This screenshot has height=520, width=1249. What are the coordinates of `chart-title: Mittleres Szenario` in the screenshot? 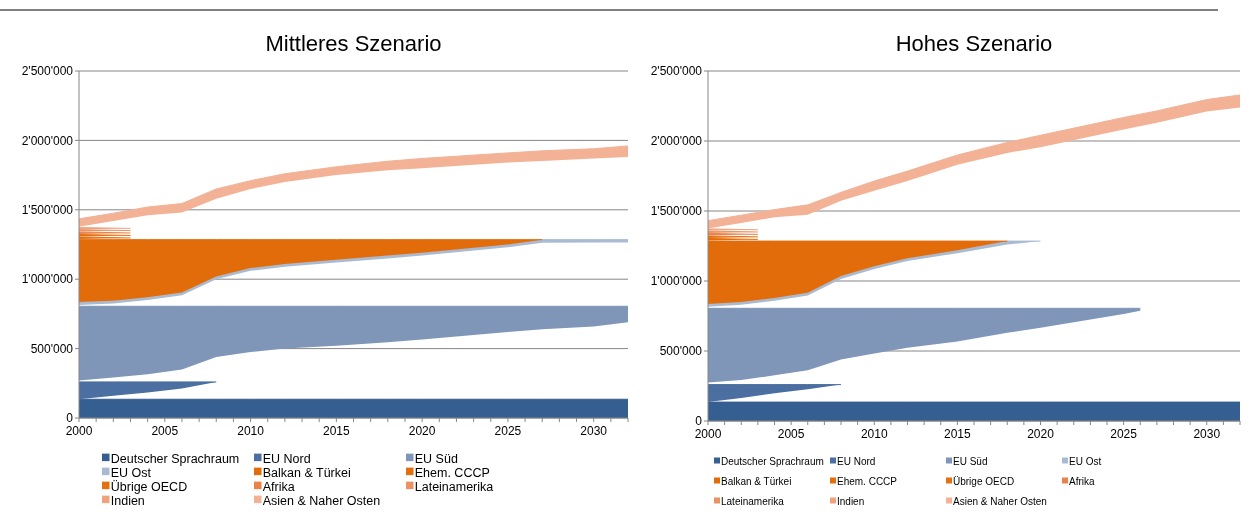 It's located at (353, 43).